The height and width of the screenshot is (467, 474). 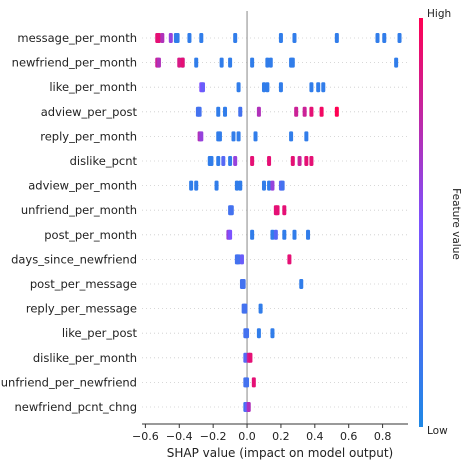 I want to click on x-tick-label: 0.6, so click(x=349, y=436).